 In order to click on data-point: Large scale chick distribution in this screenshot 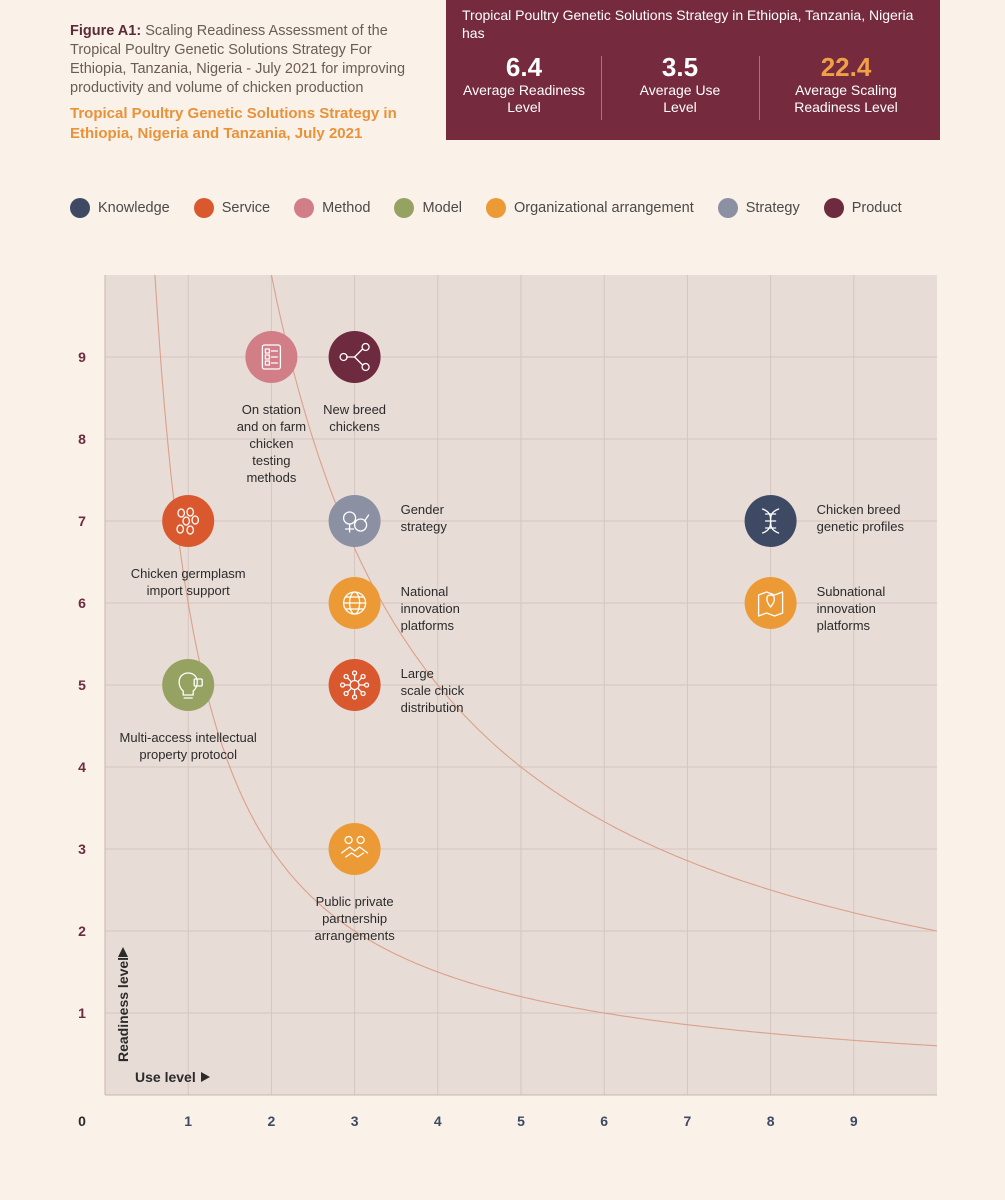, I will do `click(396, 687)`.